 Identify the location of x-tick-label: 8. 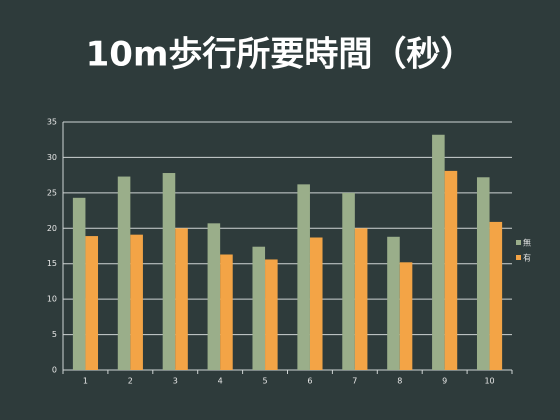
(399, 381).